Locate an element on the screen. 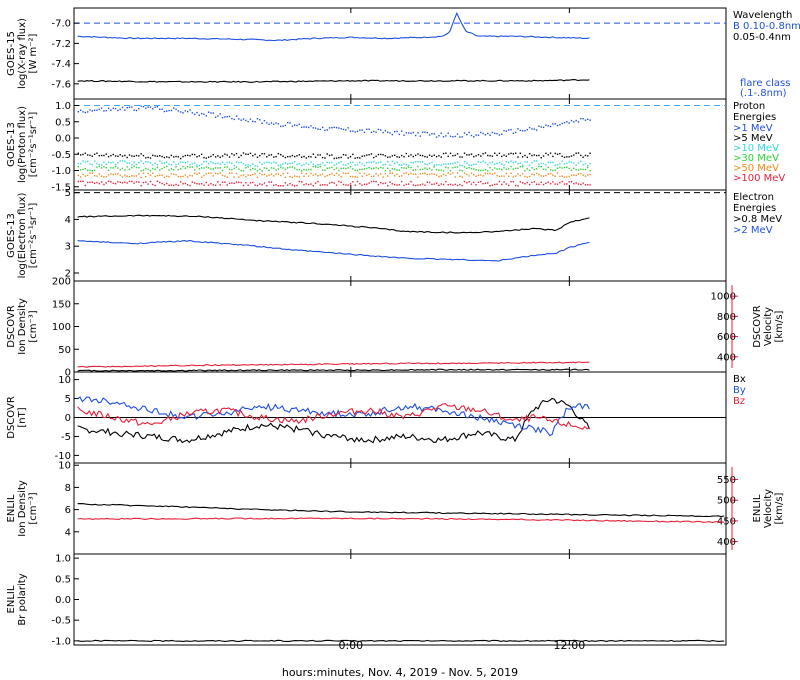  flare-class-note: flare class is located at coordinates (765, 83).